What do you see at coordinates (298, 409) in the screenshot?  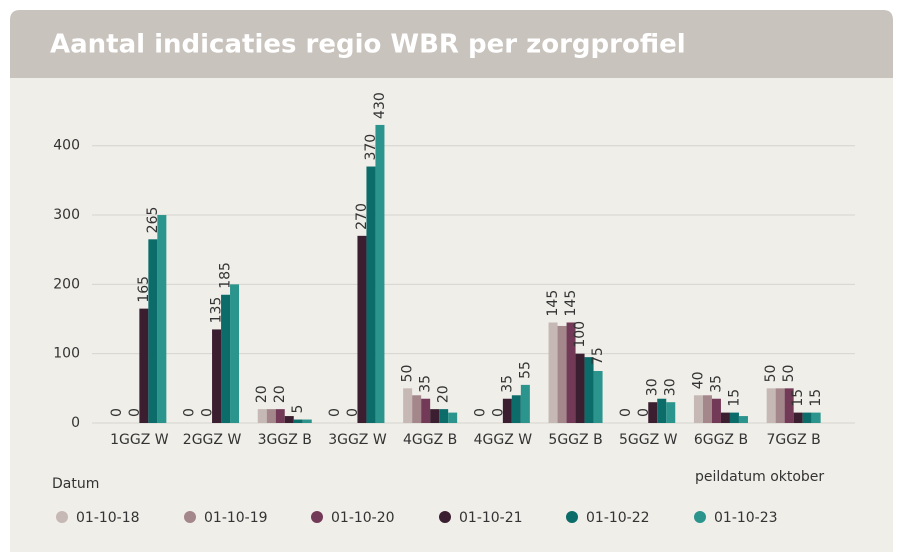 I see `data-label: 5` at bounding box center [298, 409].